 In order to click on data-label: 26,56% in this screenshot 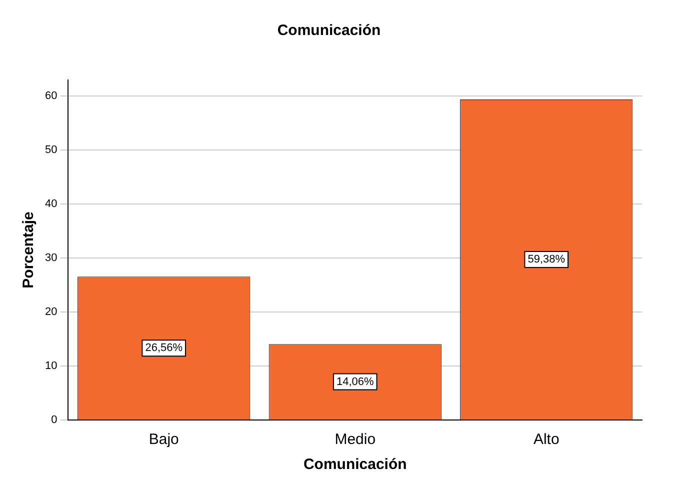, I will do `click(164, 348)`.